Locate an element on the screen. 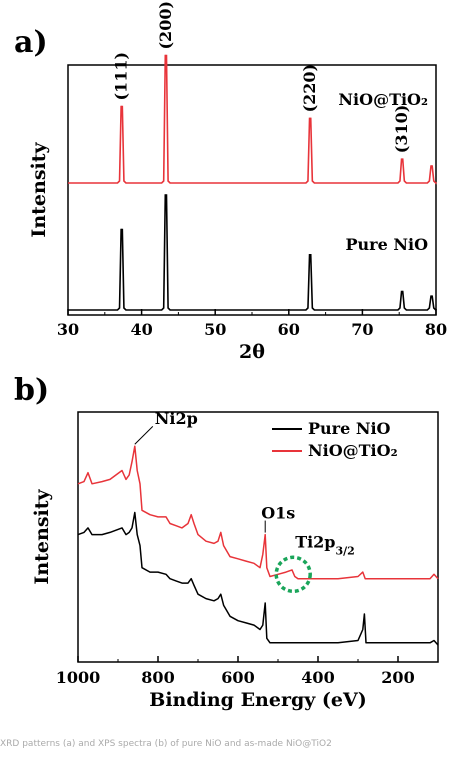 The width and height of the screenshot is (474, 757). xrd-x-tick-label: 70 is located at coordinates (362, 329).